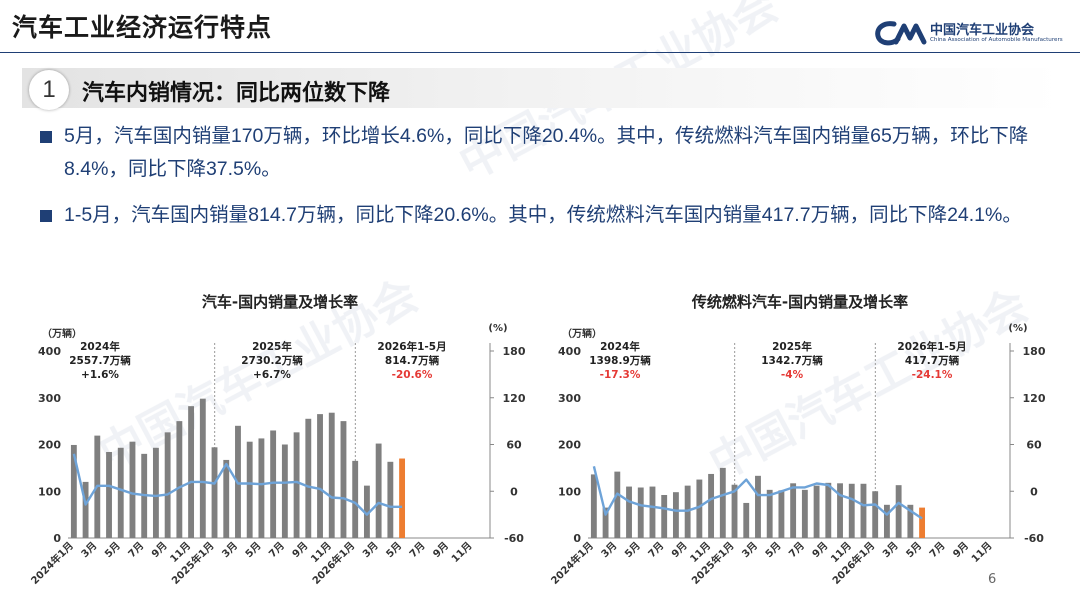 The height and width of the screenshot is (607, 1080). Describe the element at coordinates (582, 333) in the screenshot. I see `y-axis-unit-left: （万辆）` at that location.